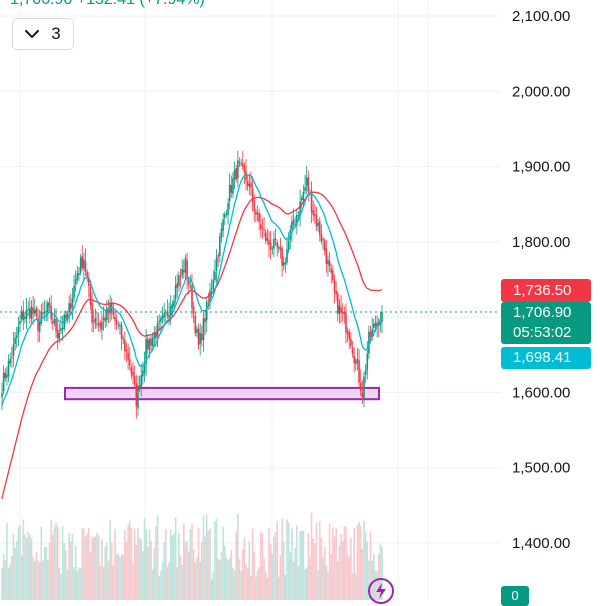 Image resolution: width=600 pixels, height=606 pixels. Describe the element at coordinates (222, 393) in the screenshot. I see `support-zone-rectangle` at that location.